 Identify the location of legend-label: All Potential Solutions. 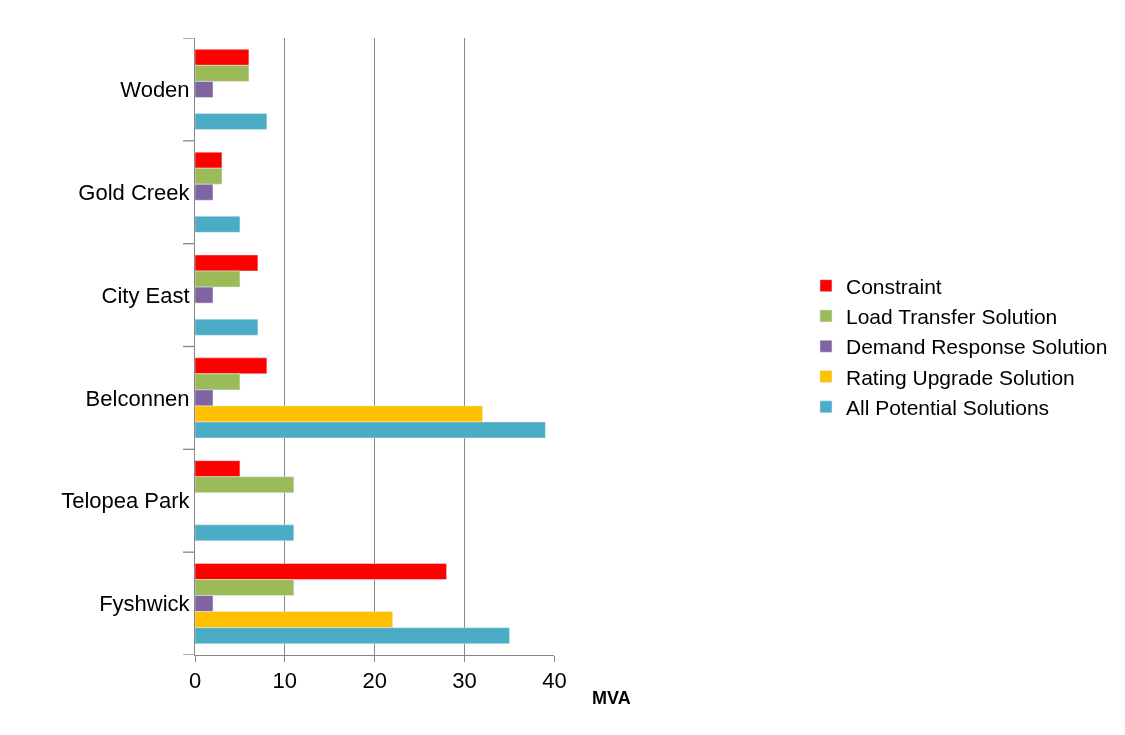
(947, 408).